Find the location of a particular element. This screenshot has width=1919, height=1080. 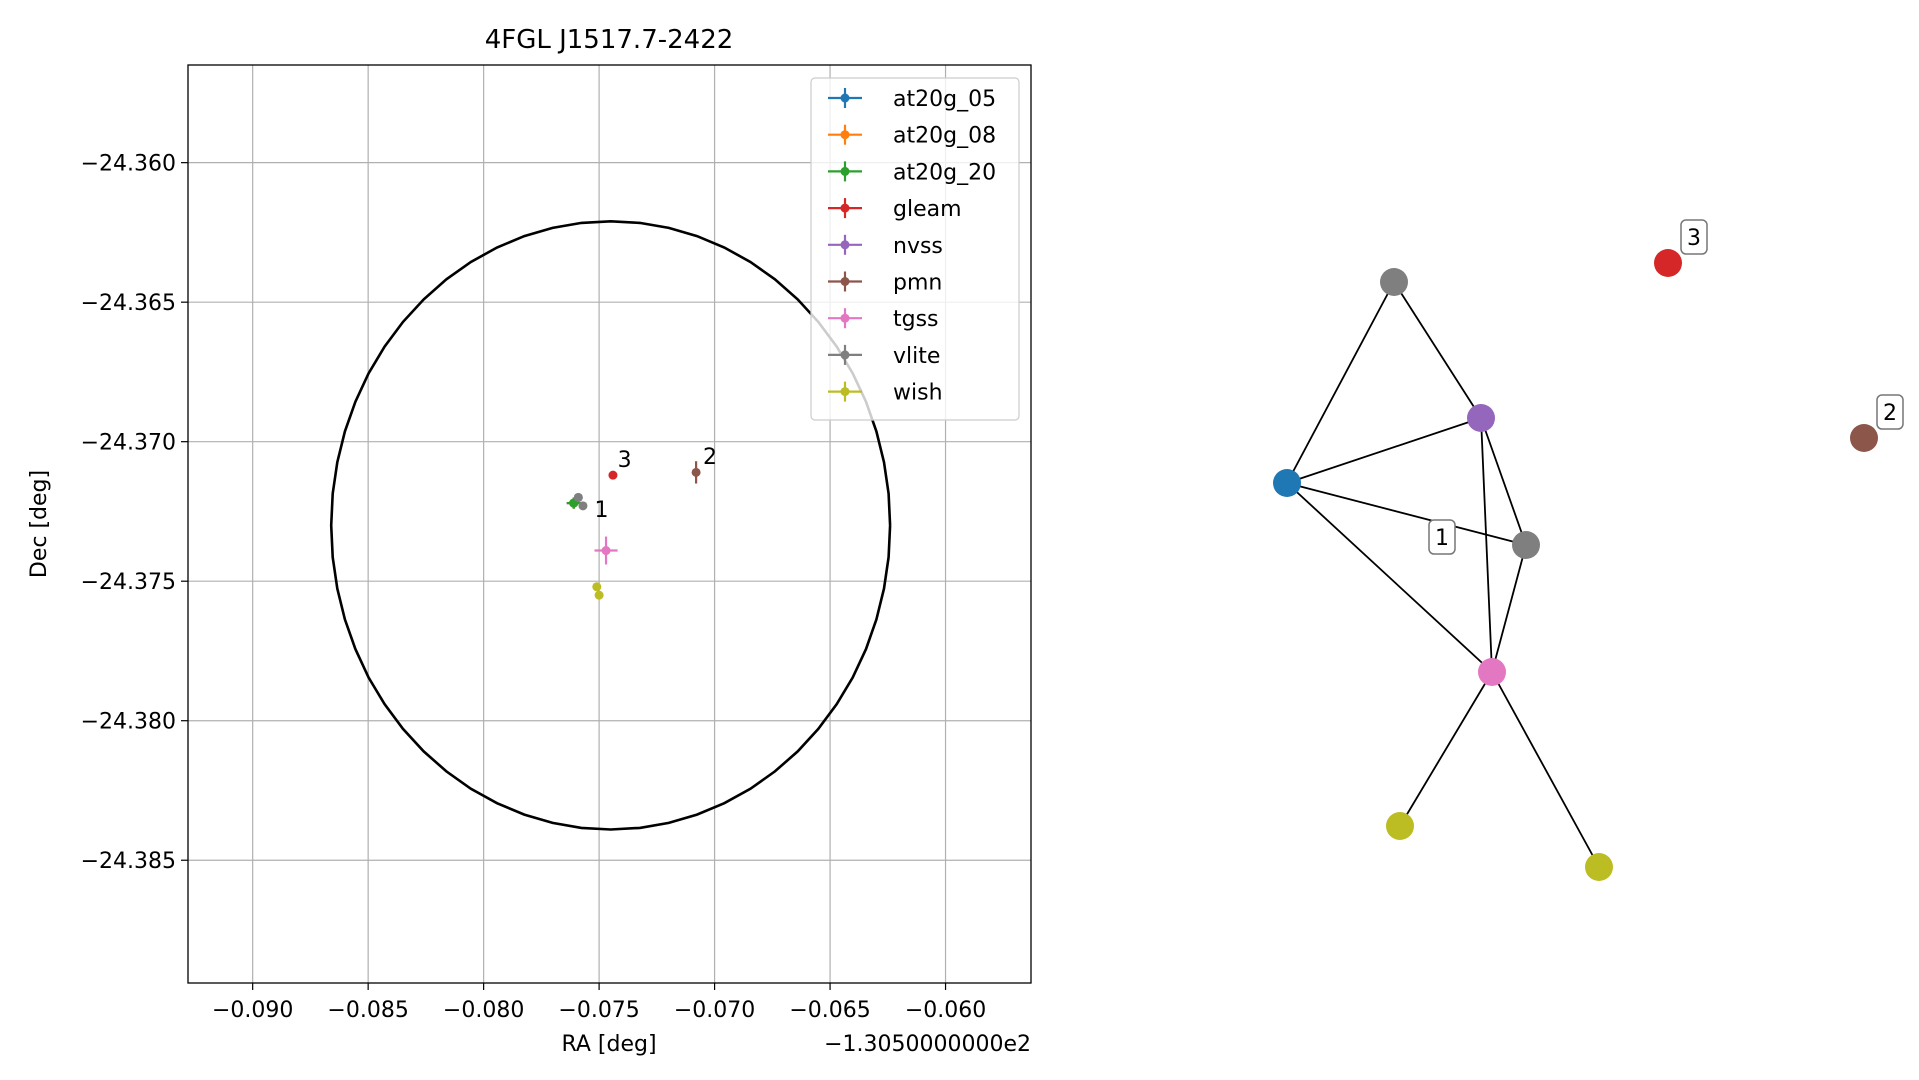

edge-blue-pink is located at coordinates (1389, 577).